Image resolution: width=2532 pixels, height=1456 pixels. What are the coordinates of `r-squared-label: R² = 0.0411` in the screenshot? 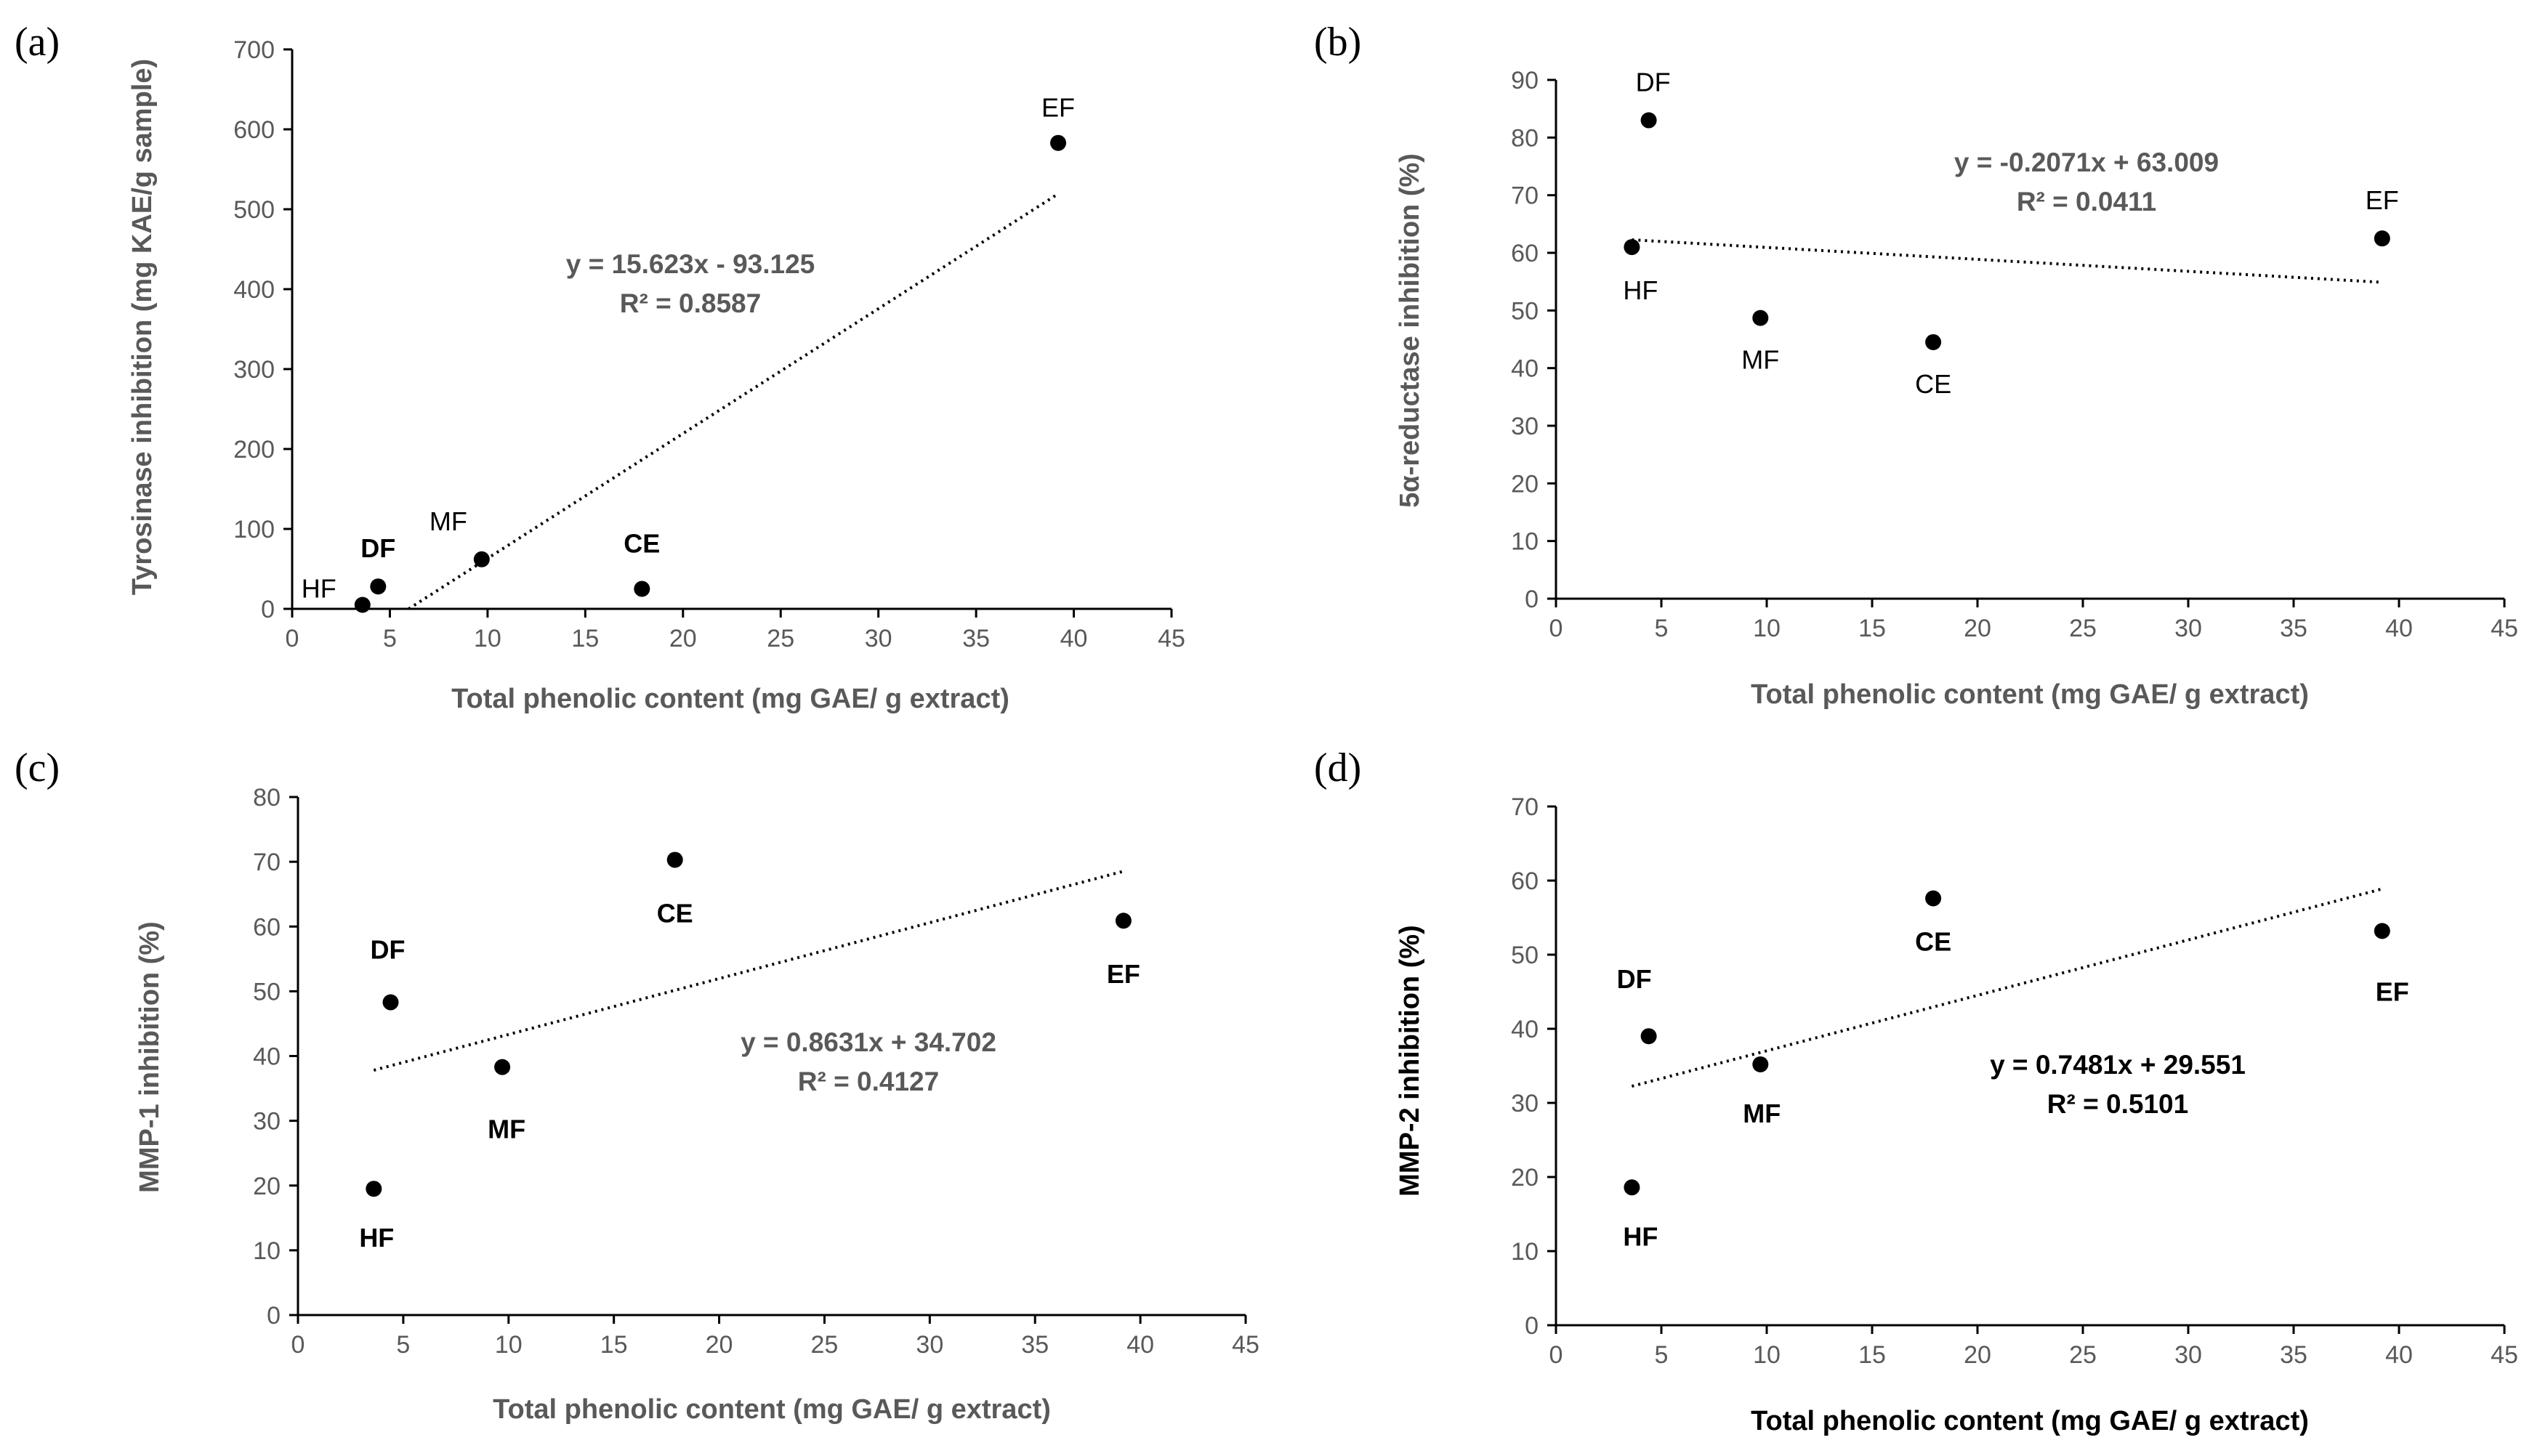 It's located at (2086, 202).